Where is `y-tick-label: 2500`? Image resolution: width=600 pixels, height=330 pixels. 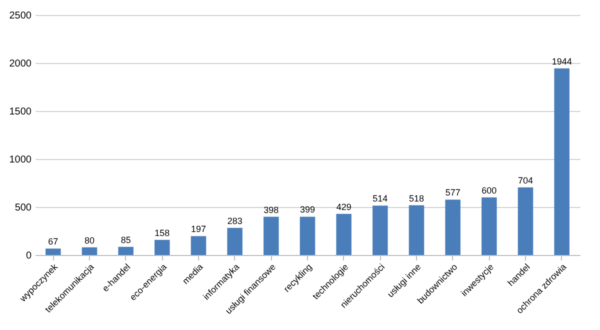
y-tick-label: 2500 is located at coordinates (20, 16).